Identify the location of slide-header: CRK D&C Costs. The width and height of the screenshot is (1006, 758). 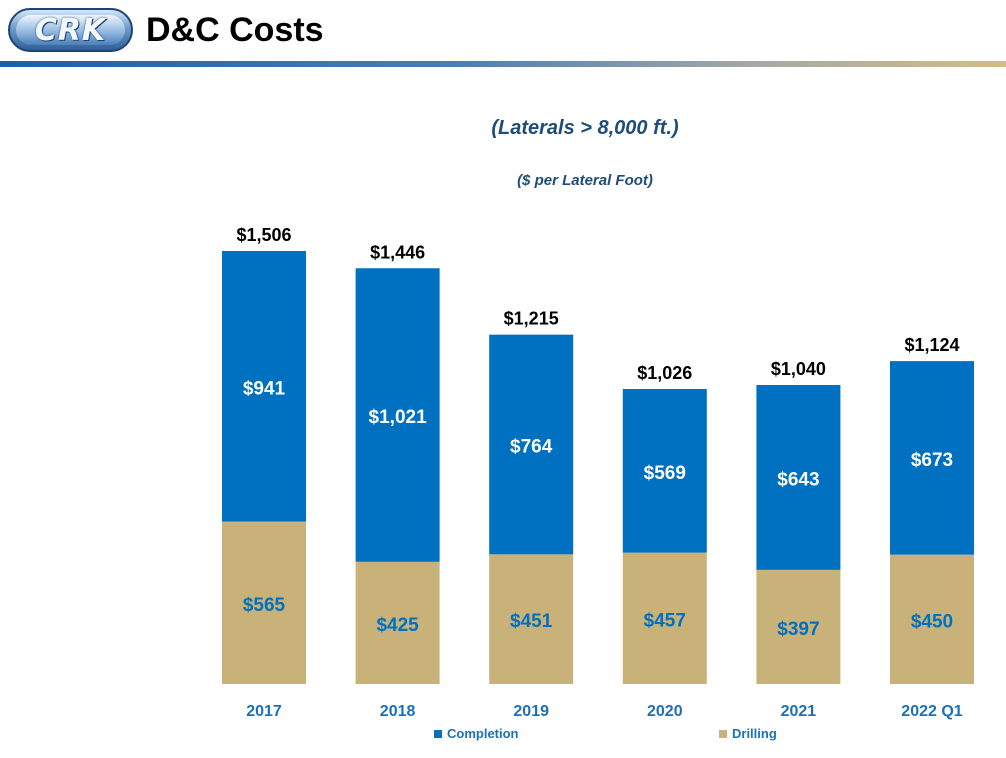
(503, 35).